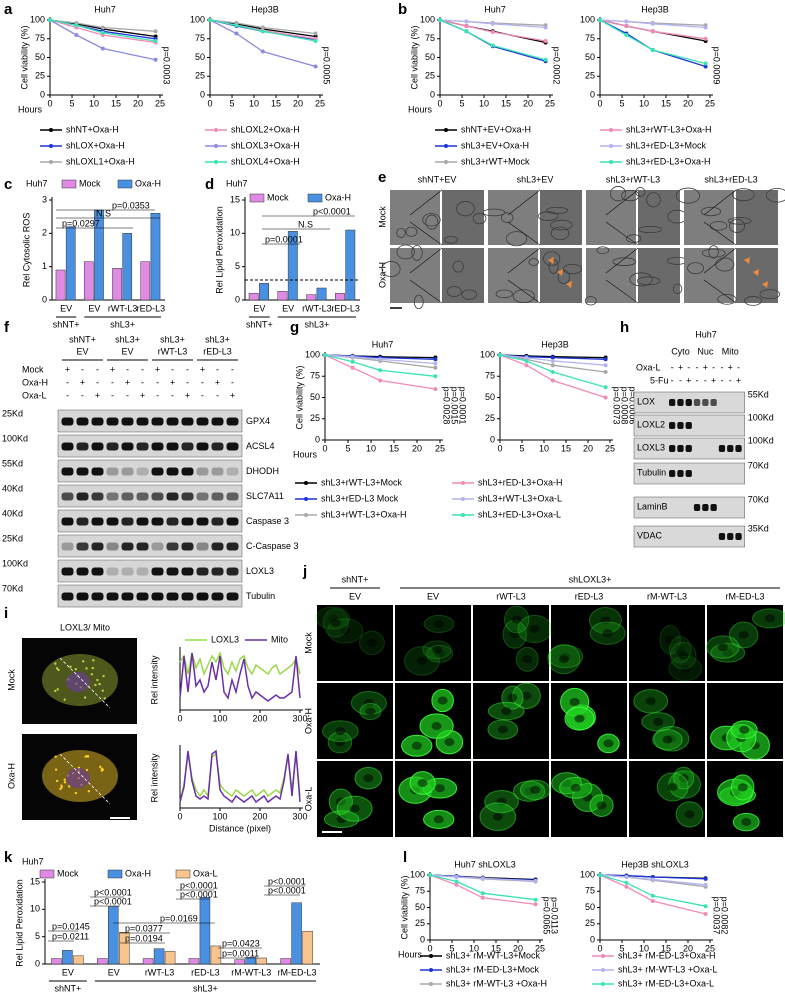  What do you see at coordinates (235, 233) in the screenshot?
I see `y-tick-label: 10` at bounding box center [235, 233].